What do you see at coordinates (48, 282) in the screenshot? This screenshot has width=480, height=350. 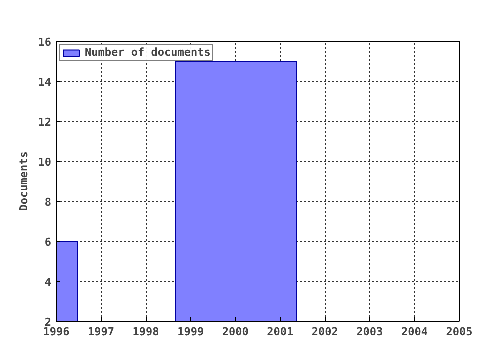 I see `y-tick-label: 4` at bounding box center [48, 282].